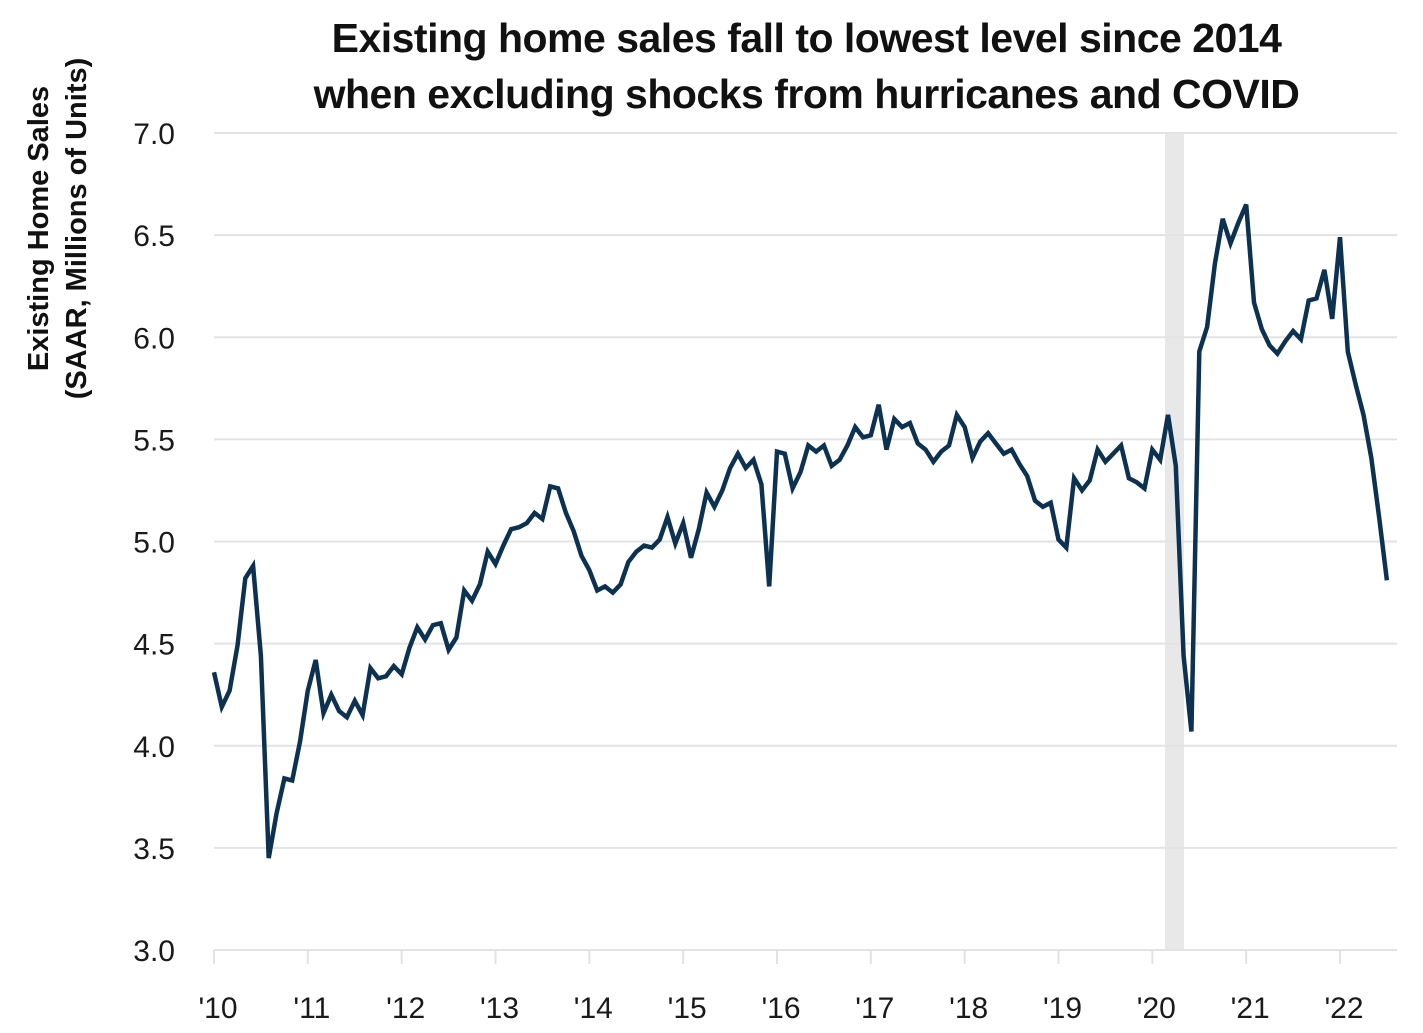 The width and height of the screenshot is (1423, 1033). I want to click on y-tick-label: 4.5, so click(154, 645).